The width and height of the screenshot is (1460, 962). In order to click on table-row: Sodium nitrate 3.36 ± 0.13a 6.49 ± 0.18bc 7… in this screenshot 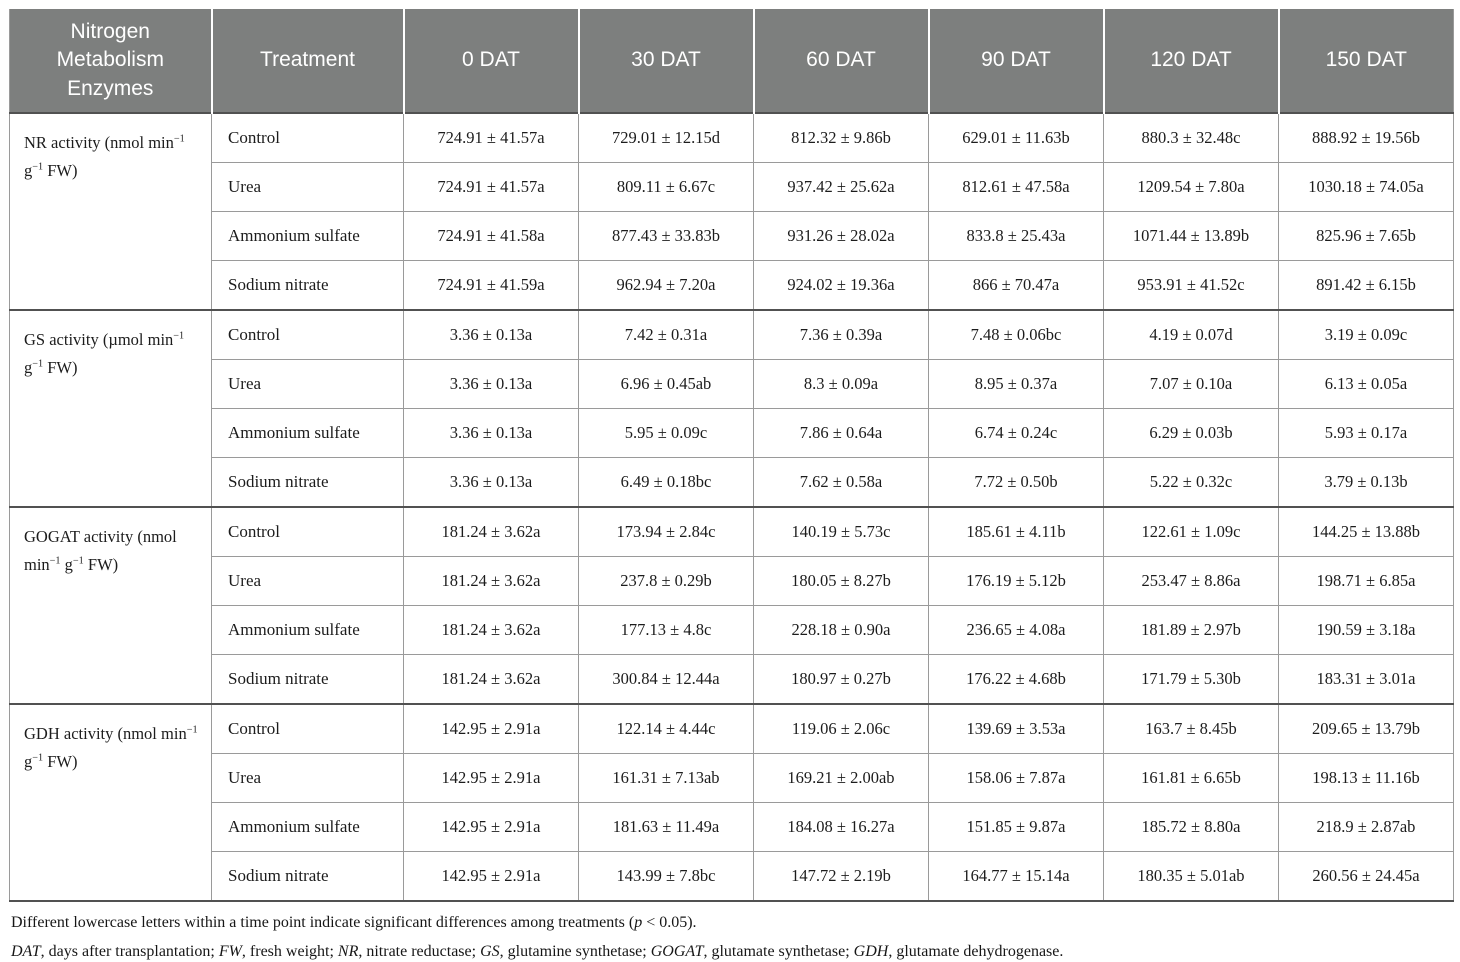, I will do `click(732, 482)`.